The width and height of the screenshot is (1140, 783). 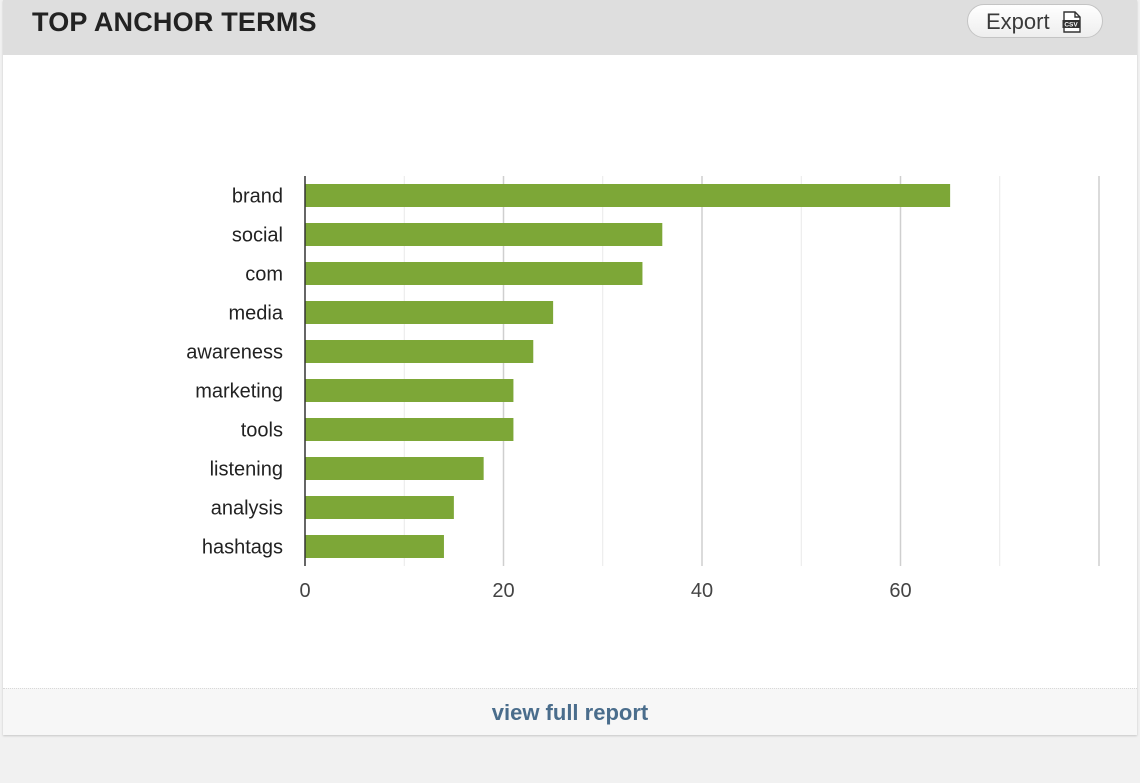 I want to click on category-label-social: social, so click(x=257, y=236).